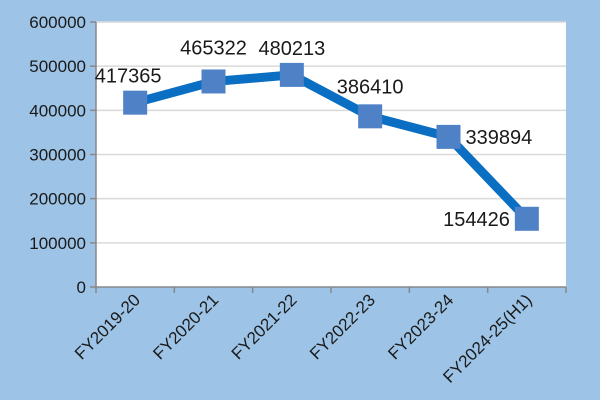 Image resolution: width=600 pixels, height=400 pixels. What do you see at coordinates (128, 77) in the screenshot?
I see `data-label: 417365` at bounding box center [128, 77].